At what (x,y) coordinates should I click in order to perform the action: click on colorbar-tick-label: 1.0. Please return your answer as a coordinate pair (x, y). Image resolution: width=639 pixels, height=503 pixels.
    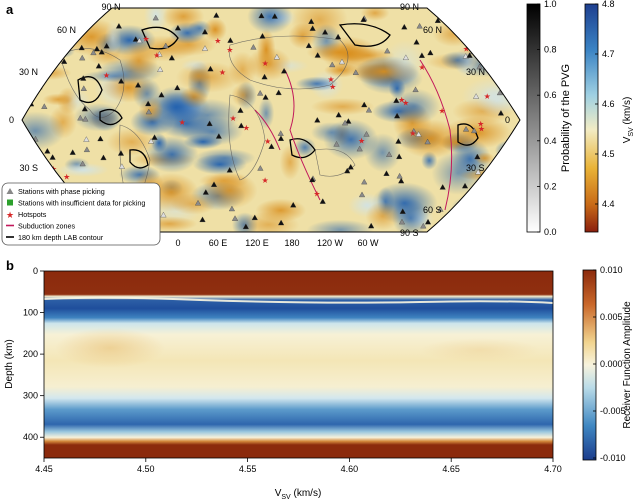
    Looking at the image, I should click on (550, 4).